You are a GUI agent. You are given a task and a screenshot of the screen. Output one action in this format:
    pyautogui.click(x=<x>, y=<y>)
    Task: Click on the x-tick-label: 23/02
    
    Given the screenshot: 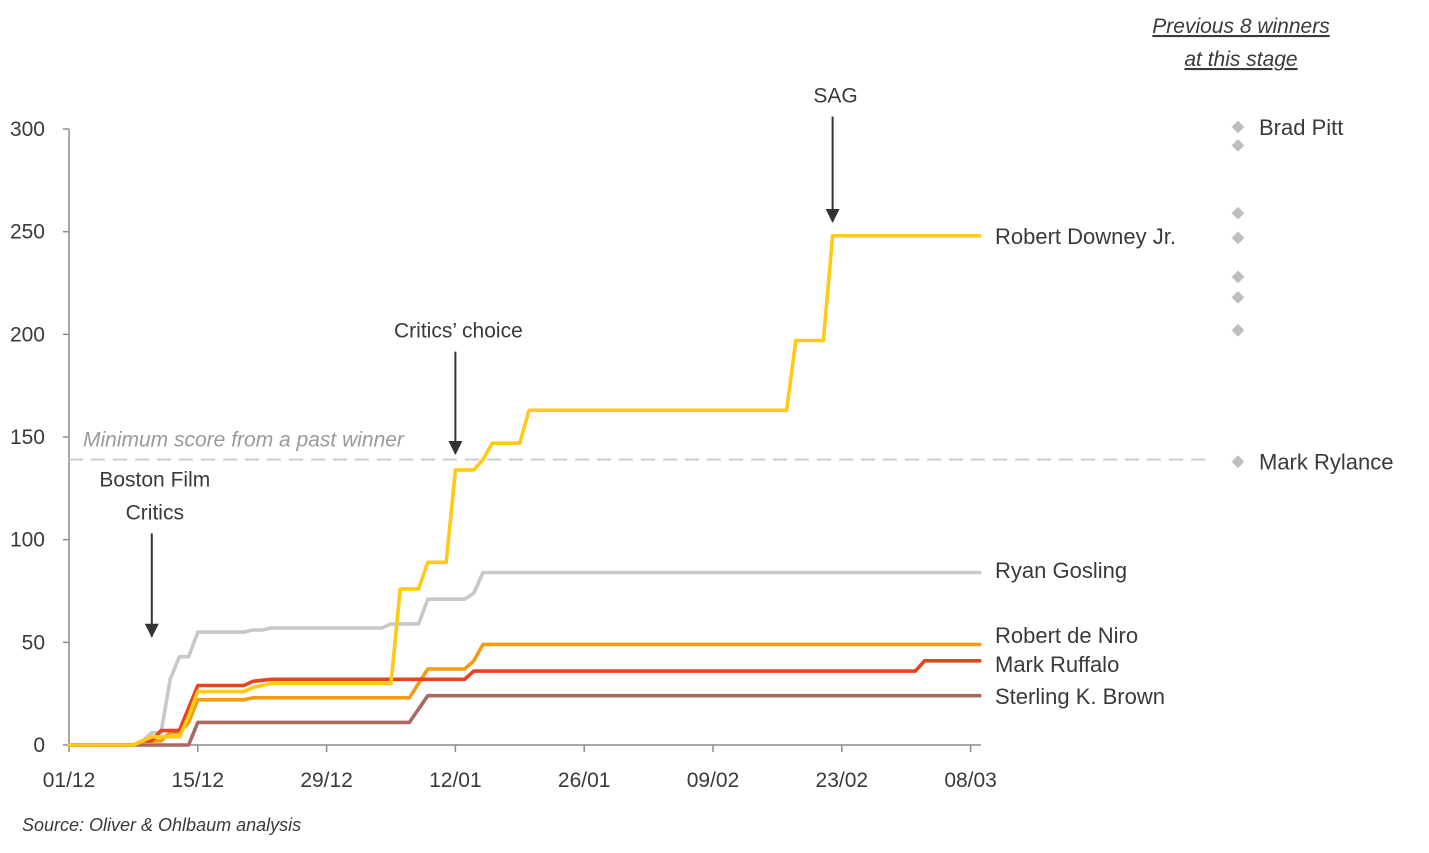 What is the action you would take?
    pyautogui.click(x=842, y=780)
    